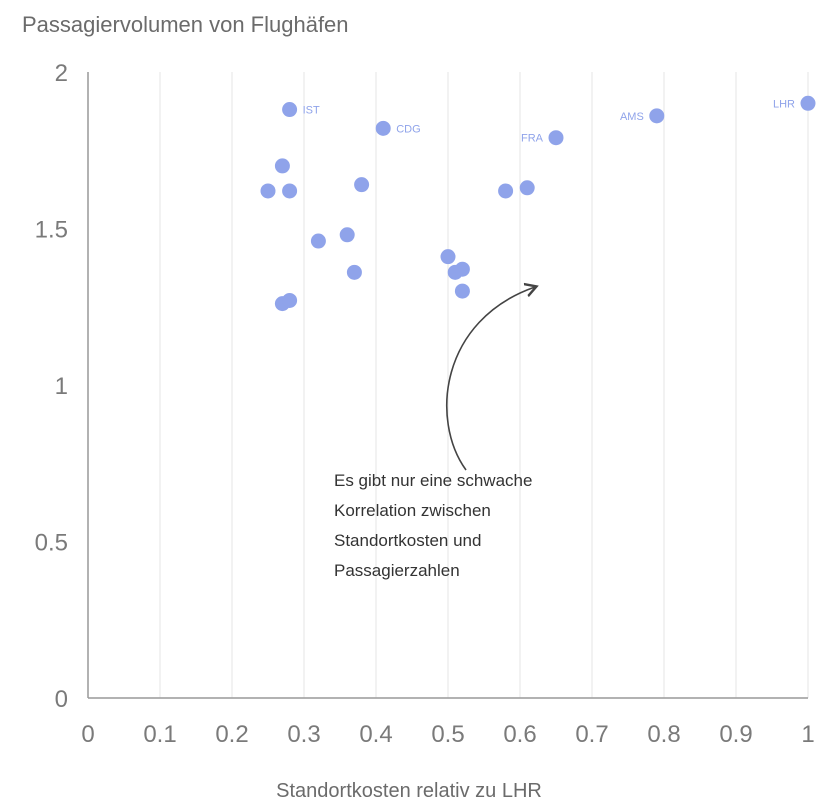  What do you see at coordinates (433, 480) in the screenshot?
I see `annotation-line: Es gibt nur eine schwache` at bounding box center [433, 480].